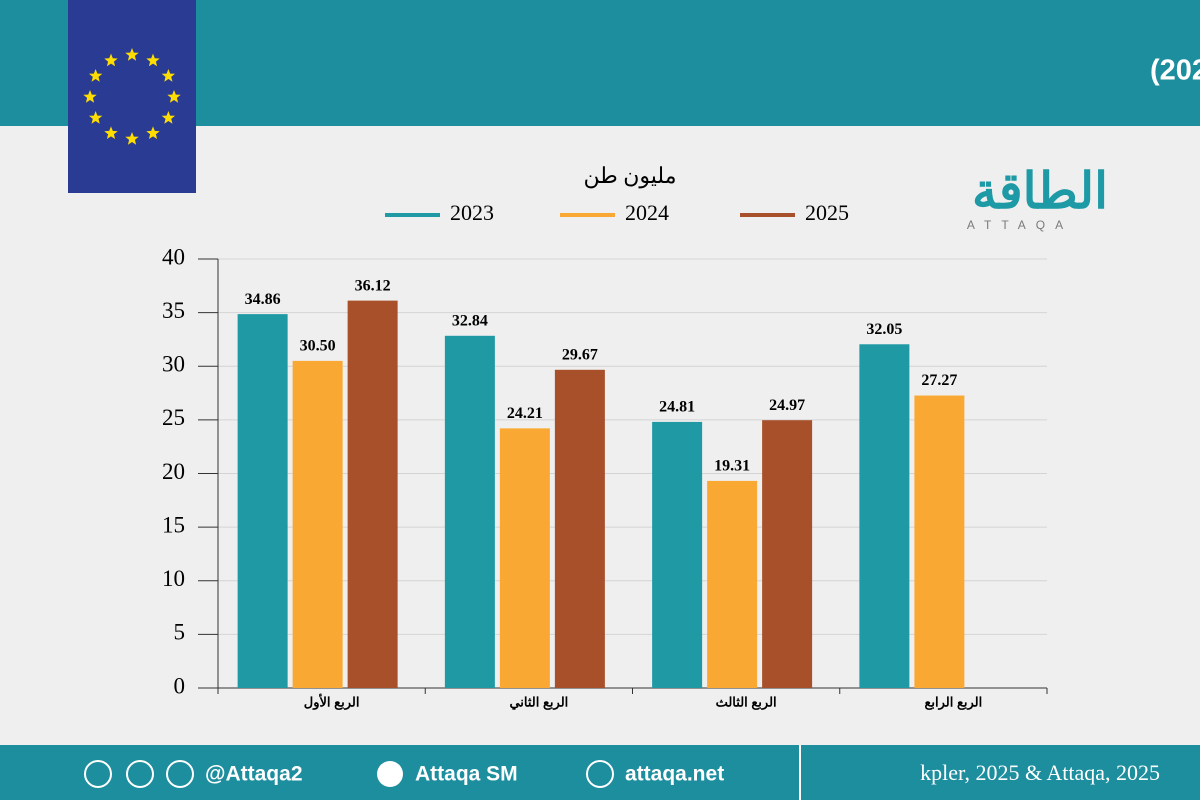  Describe the element at coordinates (173, 417) in the screenshot. I see `y-tick-label: 25` at that location.